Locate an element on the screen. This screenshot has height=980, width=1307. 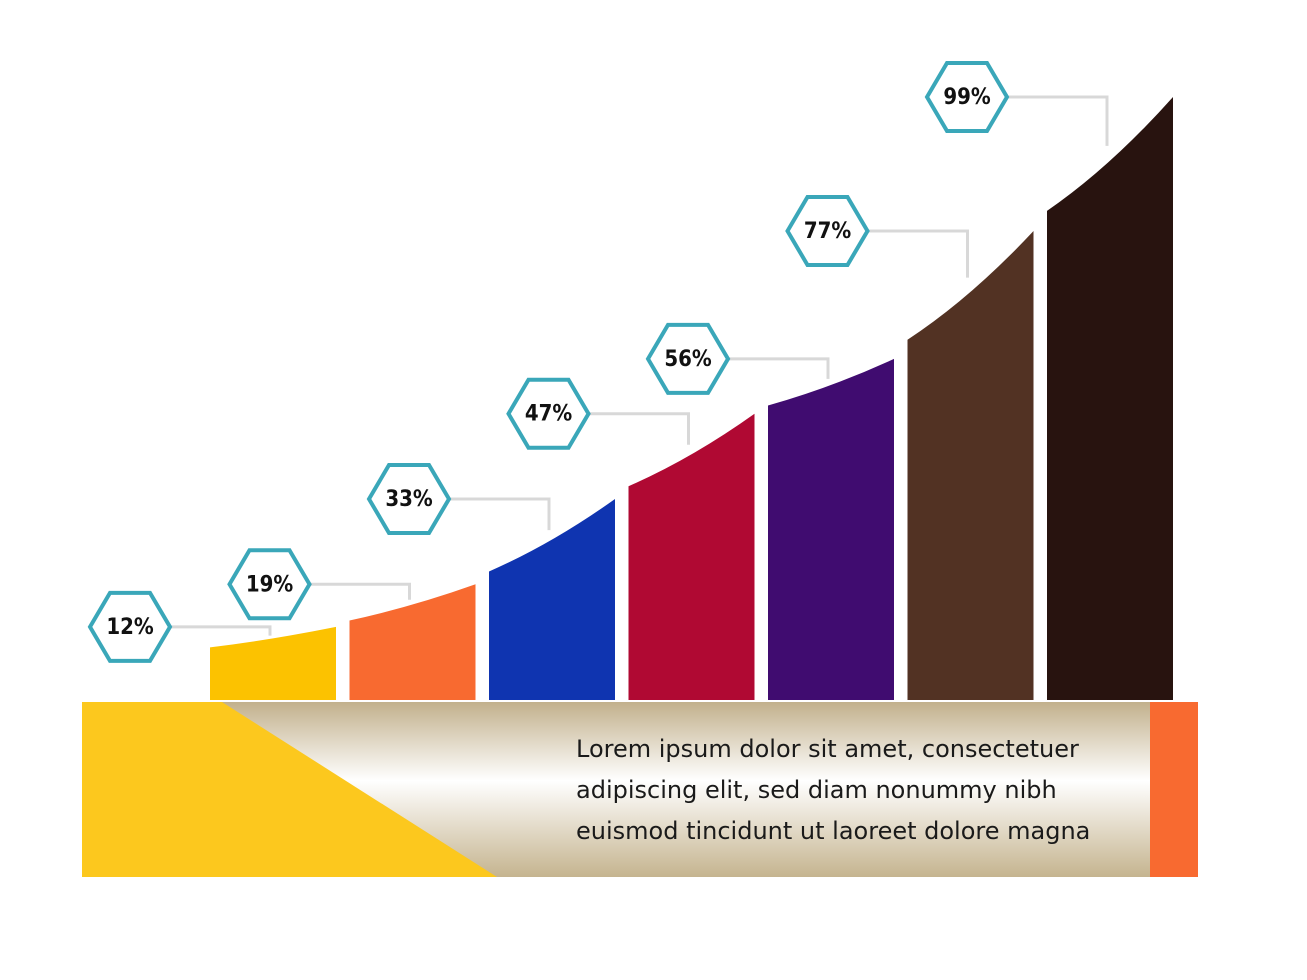
value-label: 12% is located at coordinates (130, 627).